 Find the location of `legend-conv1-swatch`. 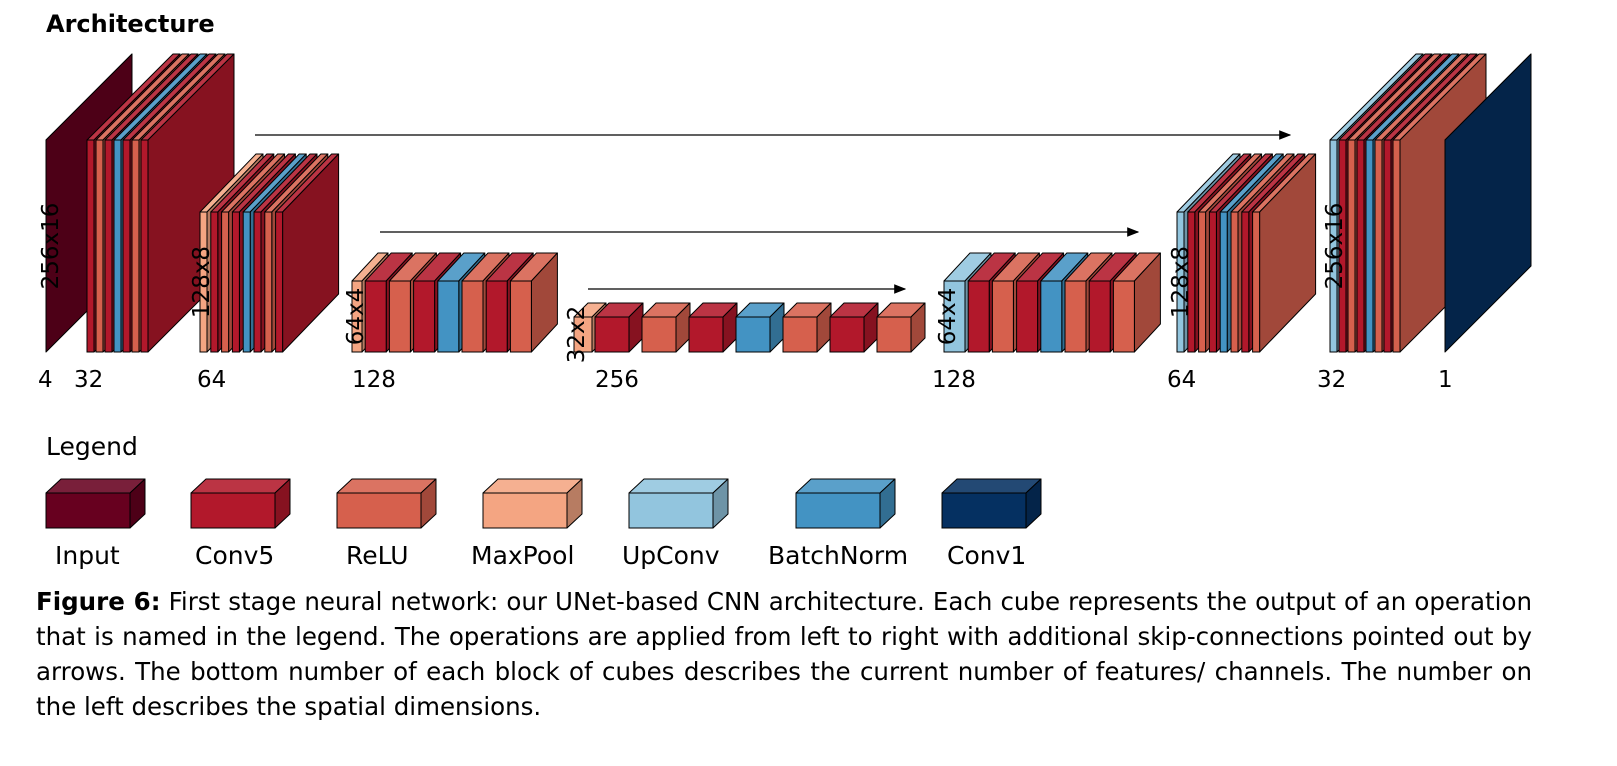

legend-conv1-swatch is located at coordinates (991, 503).